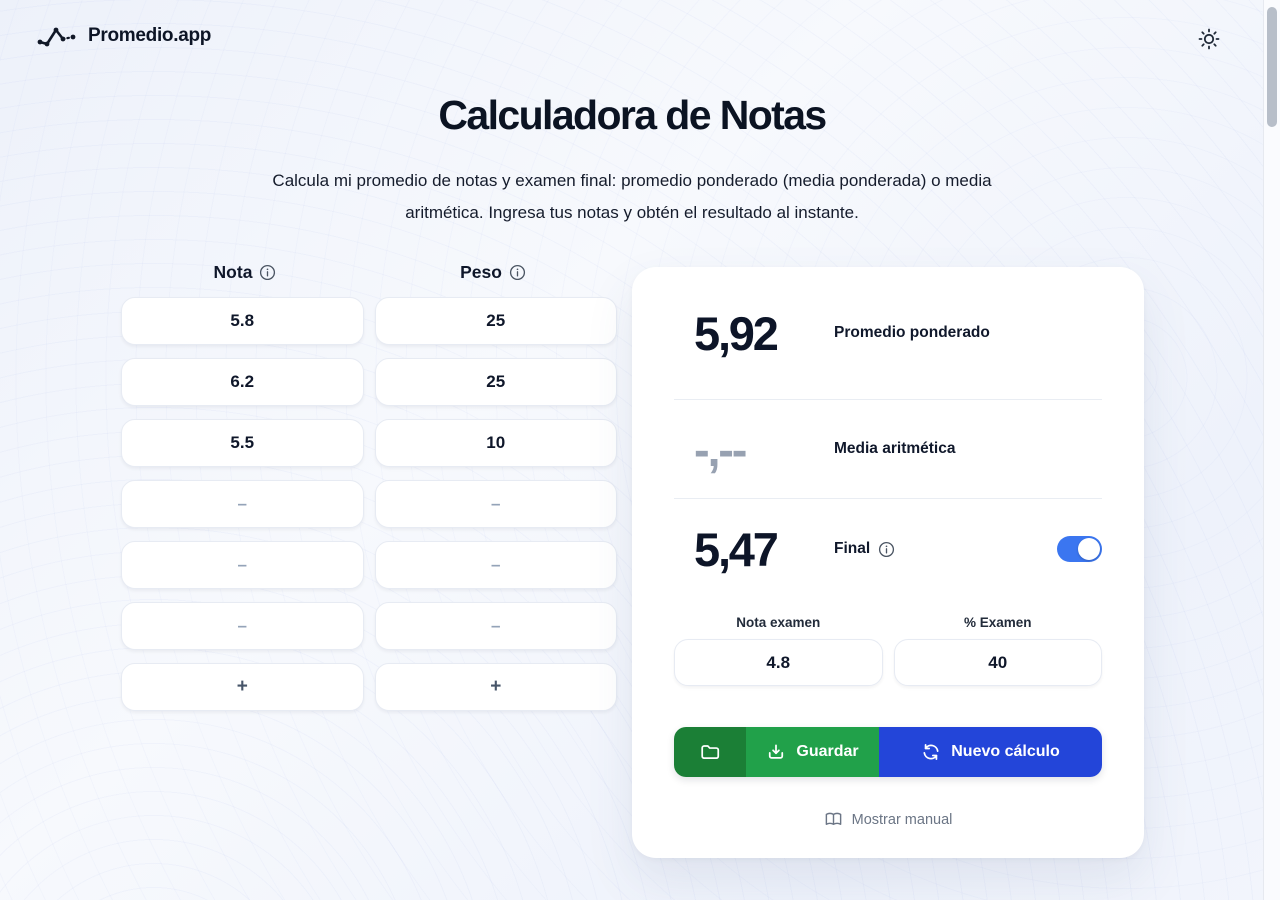  I want to click on weighted-average-value: 5,92, so click(736, 333).